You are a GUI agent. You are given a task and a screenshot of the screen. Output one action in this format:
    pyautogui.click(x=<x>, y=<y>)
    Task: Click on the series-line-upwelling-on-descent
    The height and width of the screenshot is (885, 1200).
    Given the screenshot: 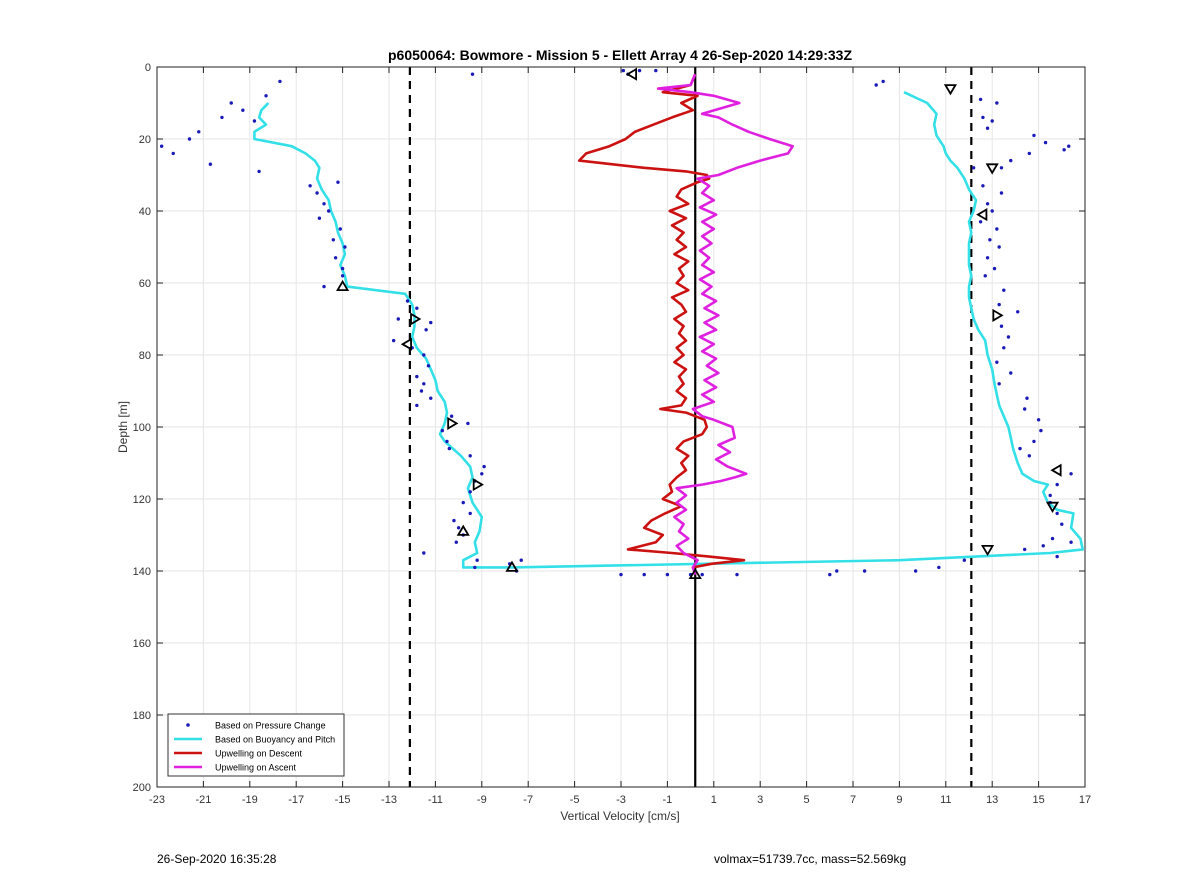 What is the action you would take?
    pyautogui.click(x=661, y=324)
    